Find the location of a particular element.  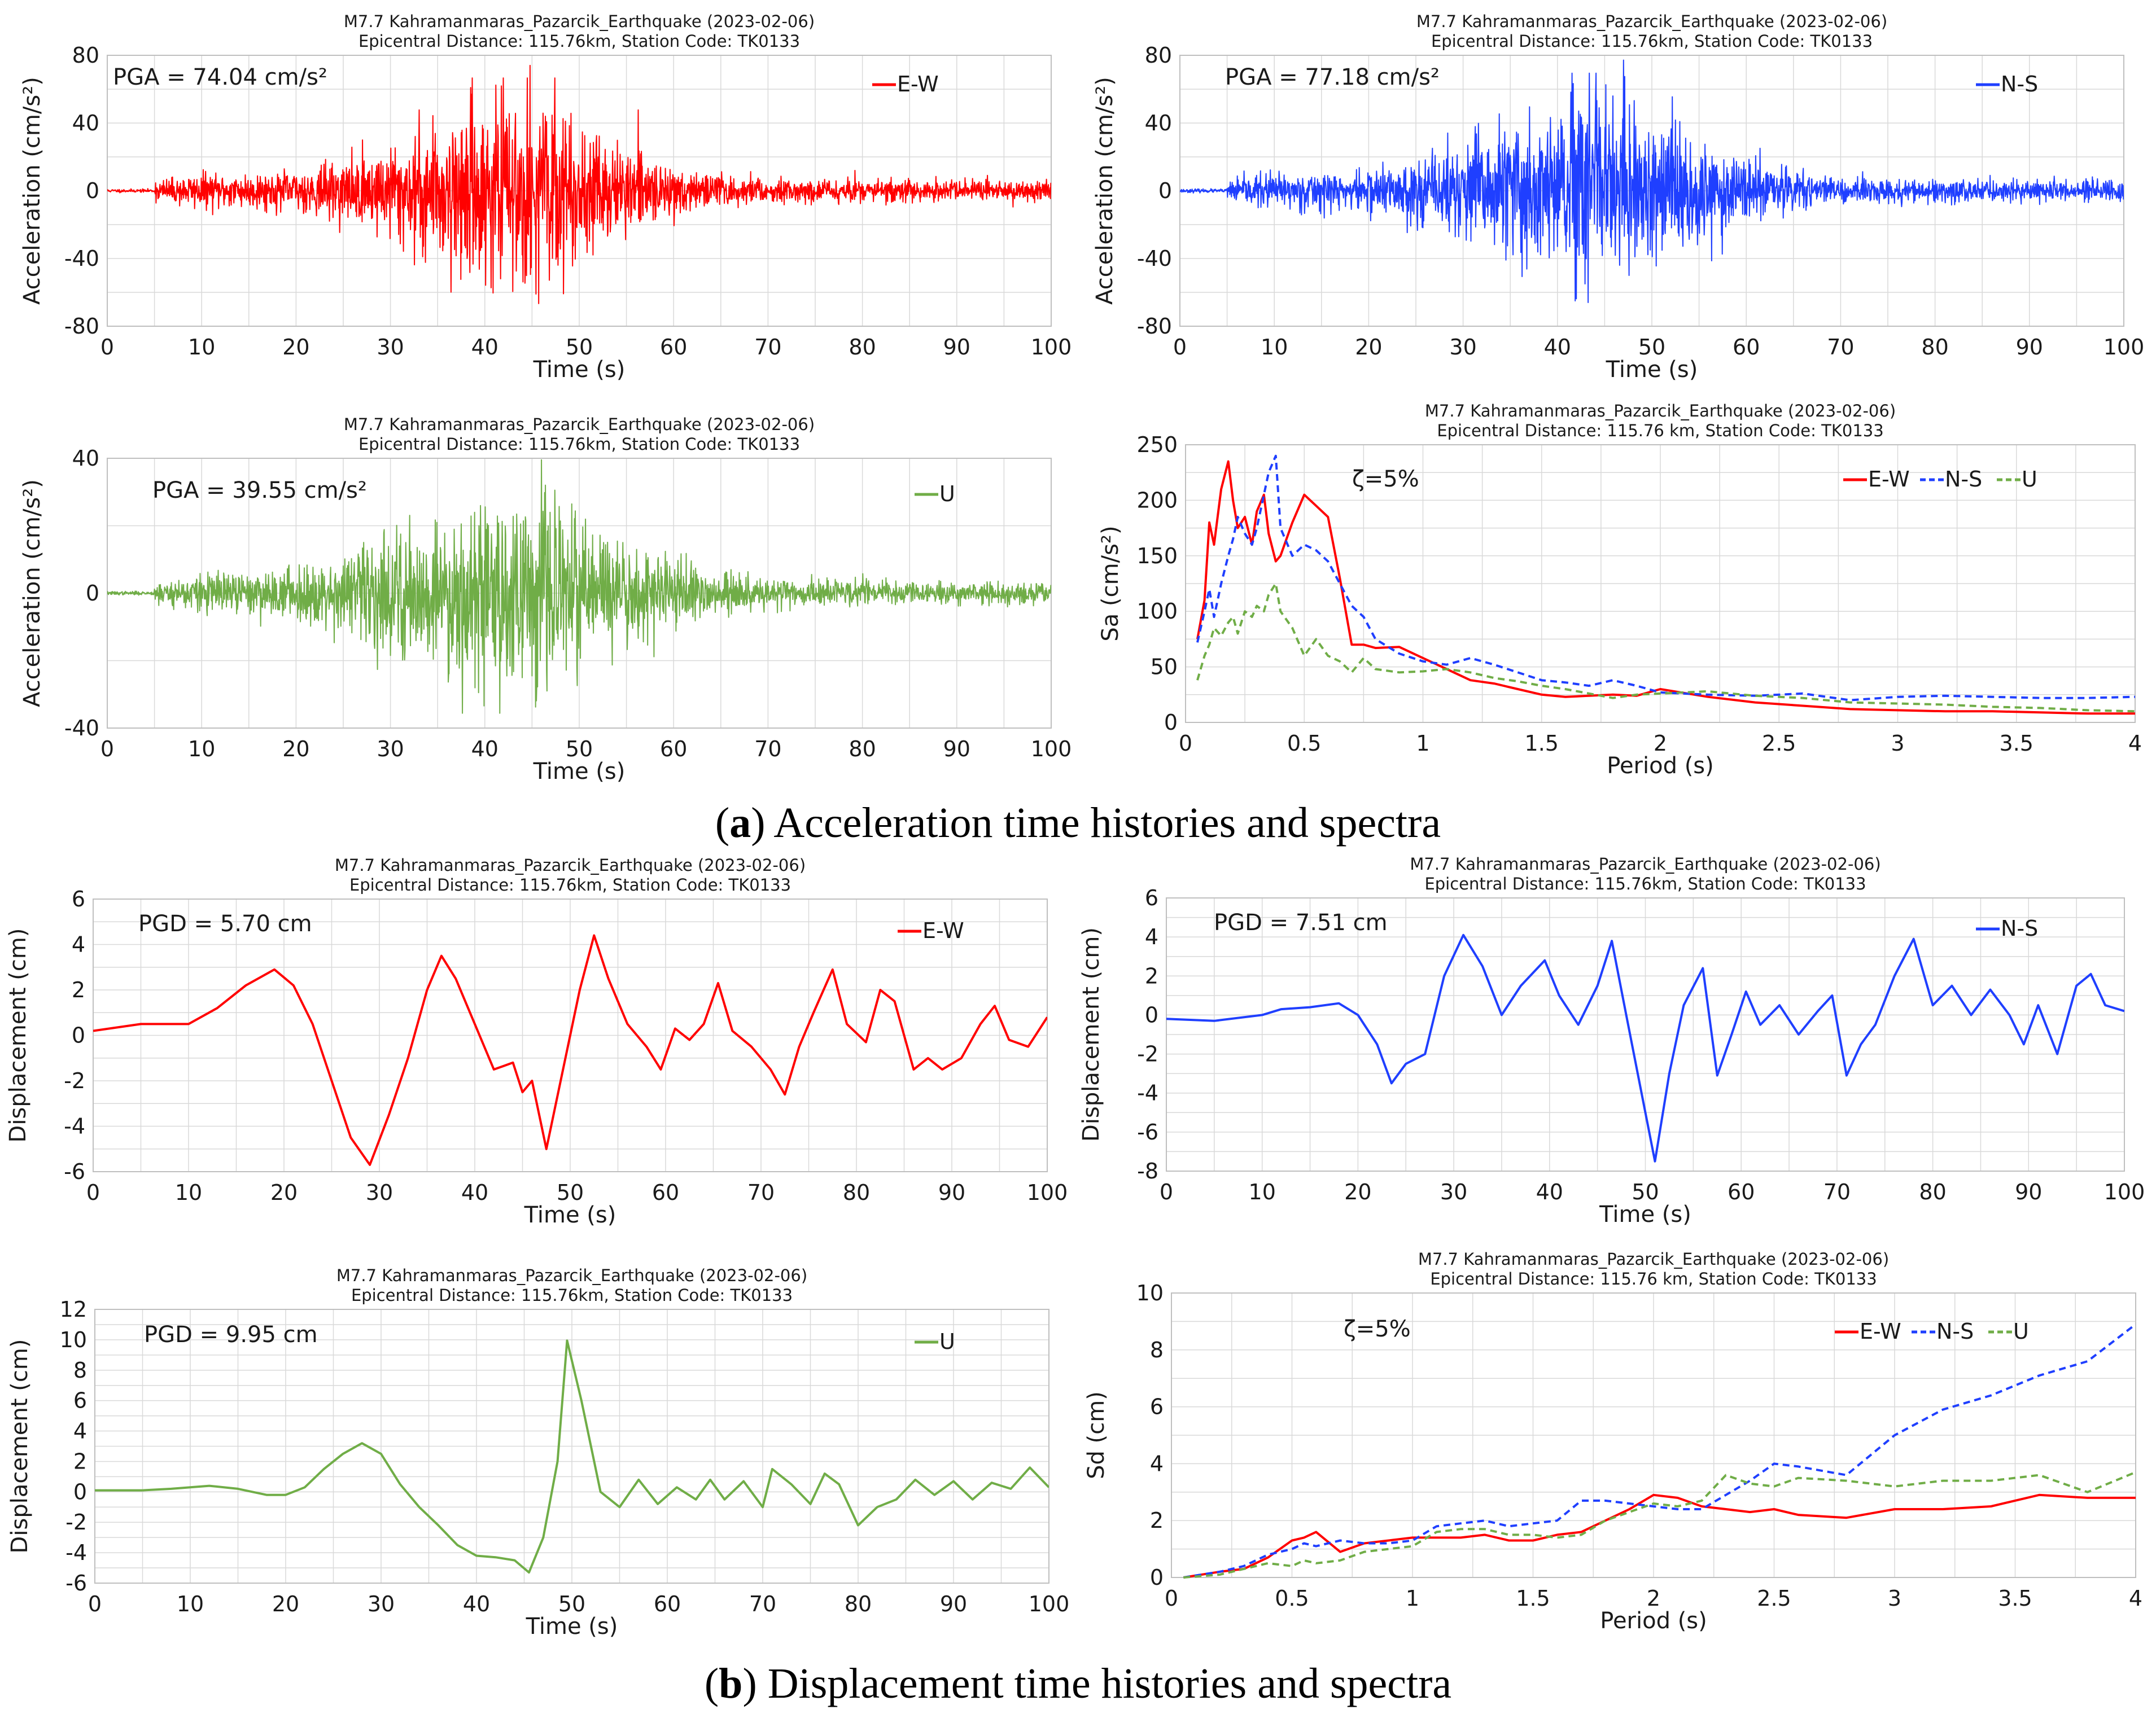

x-tick-label: 3 is located at coordinates (1894, 1598).